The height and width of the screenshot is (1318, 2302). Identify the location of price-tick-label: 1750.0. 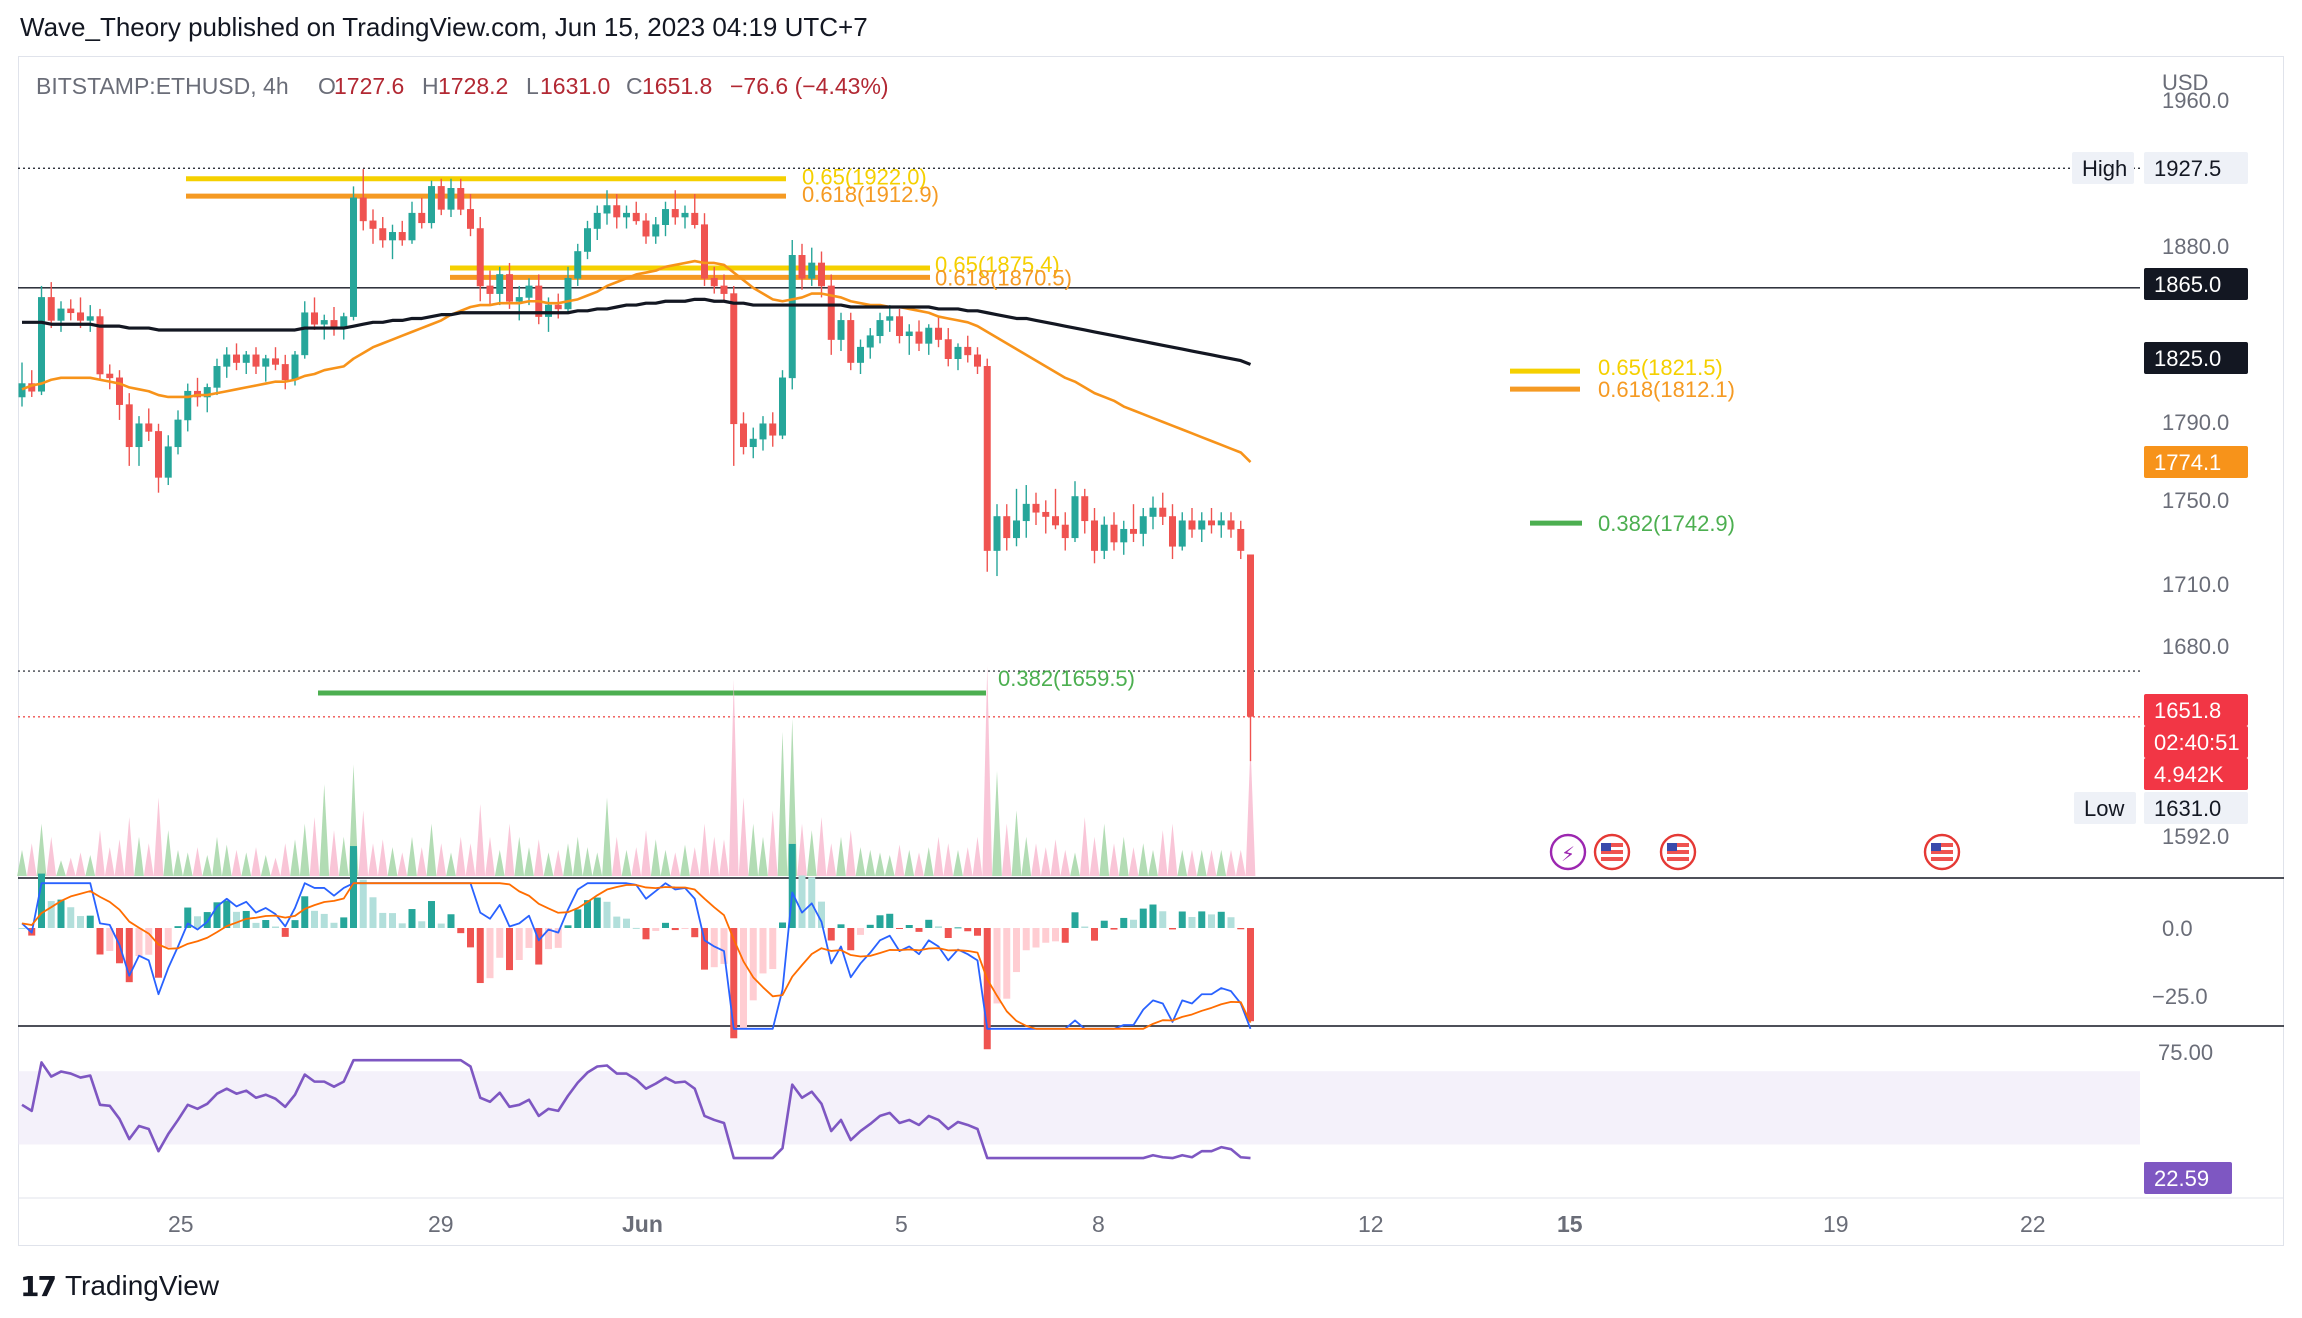
(2195, 500).